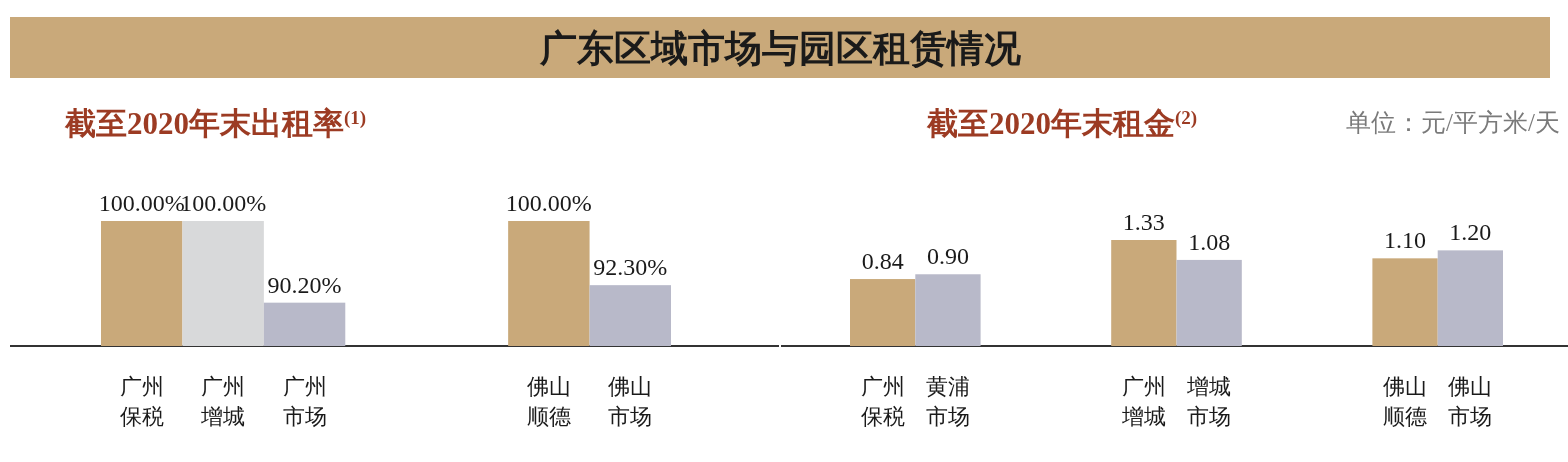 The width and height of the screenshot is (1568, 462). I want to click on data-label: 1.33, so click(1143, 222).